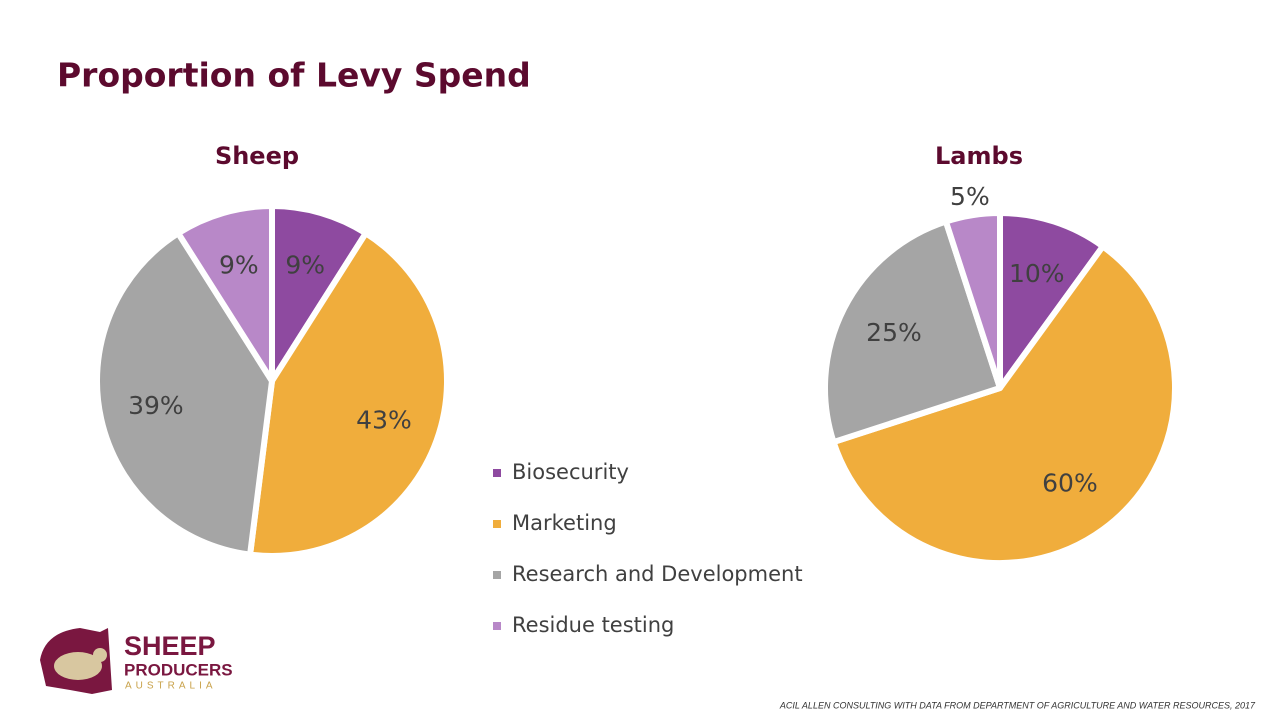 The image size is (1280, 720). What do you see at coordinates (171, 686) in the screenshot?
I see `logo-text: AUSTRALIA` at bounding box center [171, 686].